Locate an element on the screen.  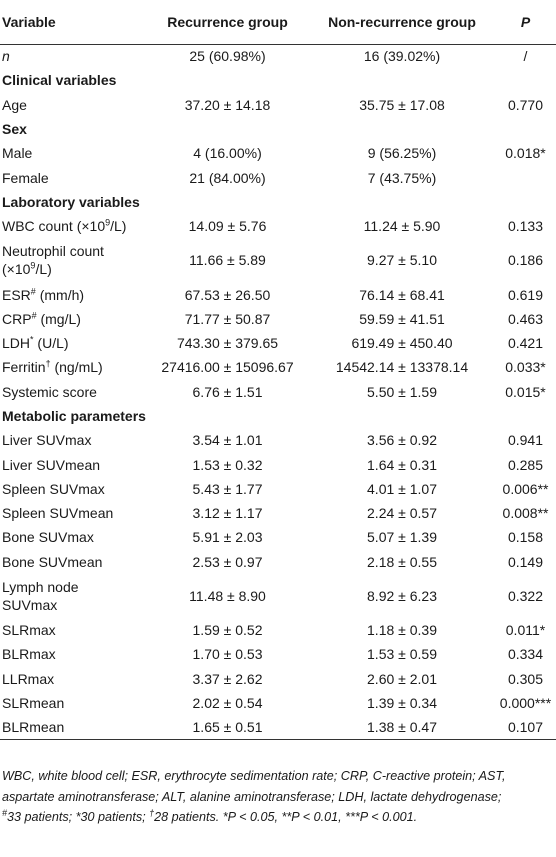
recurrence-value: 25 (60.98%) is located at coordinates (227, 56).